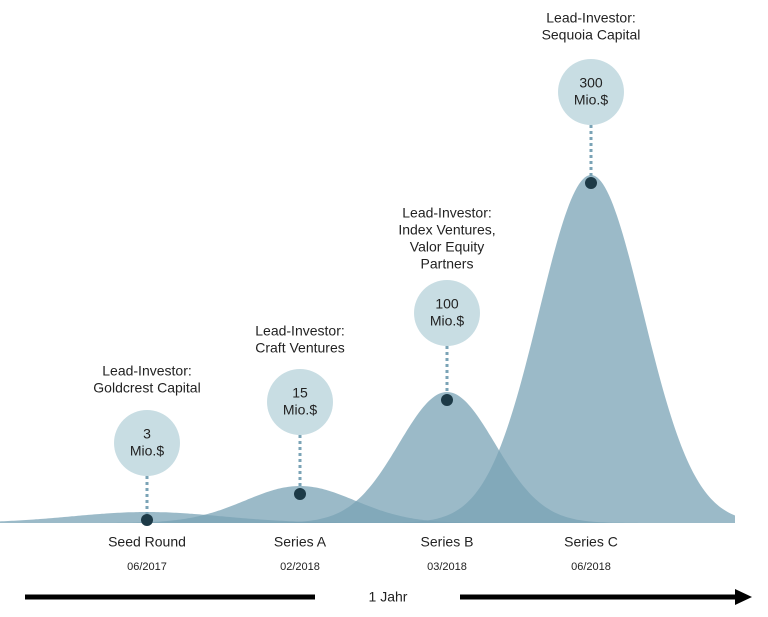 The height and width of the screenshot is (617, 768). What do you see at coordinates (591, 567) in the screenshot?
I see `round-date: 06/2018` at bounding box center [591, 567].